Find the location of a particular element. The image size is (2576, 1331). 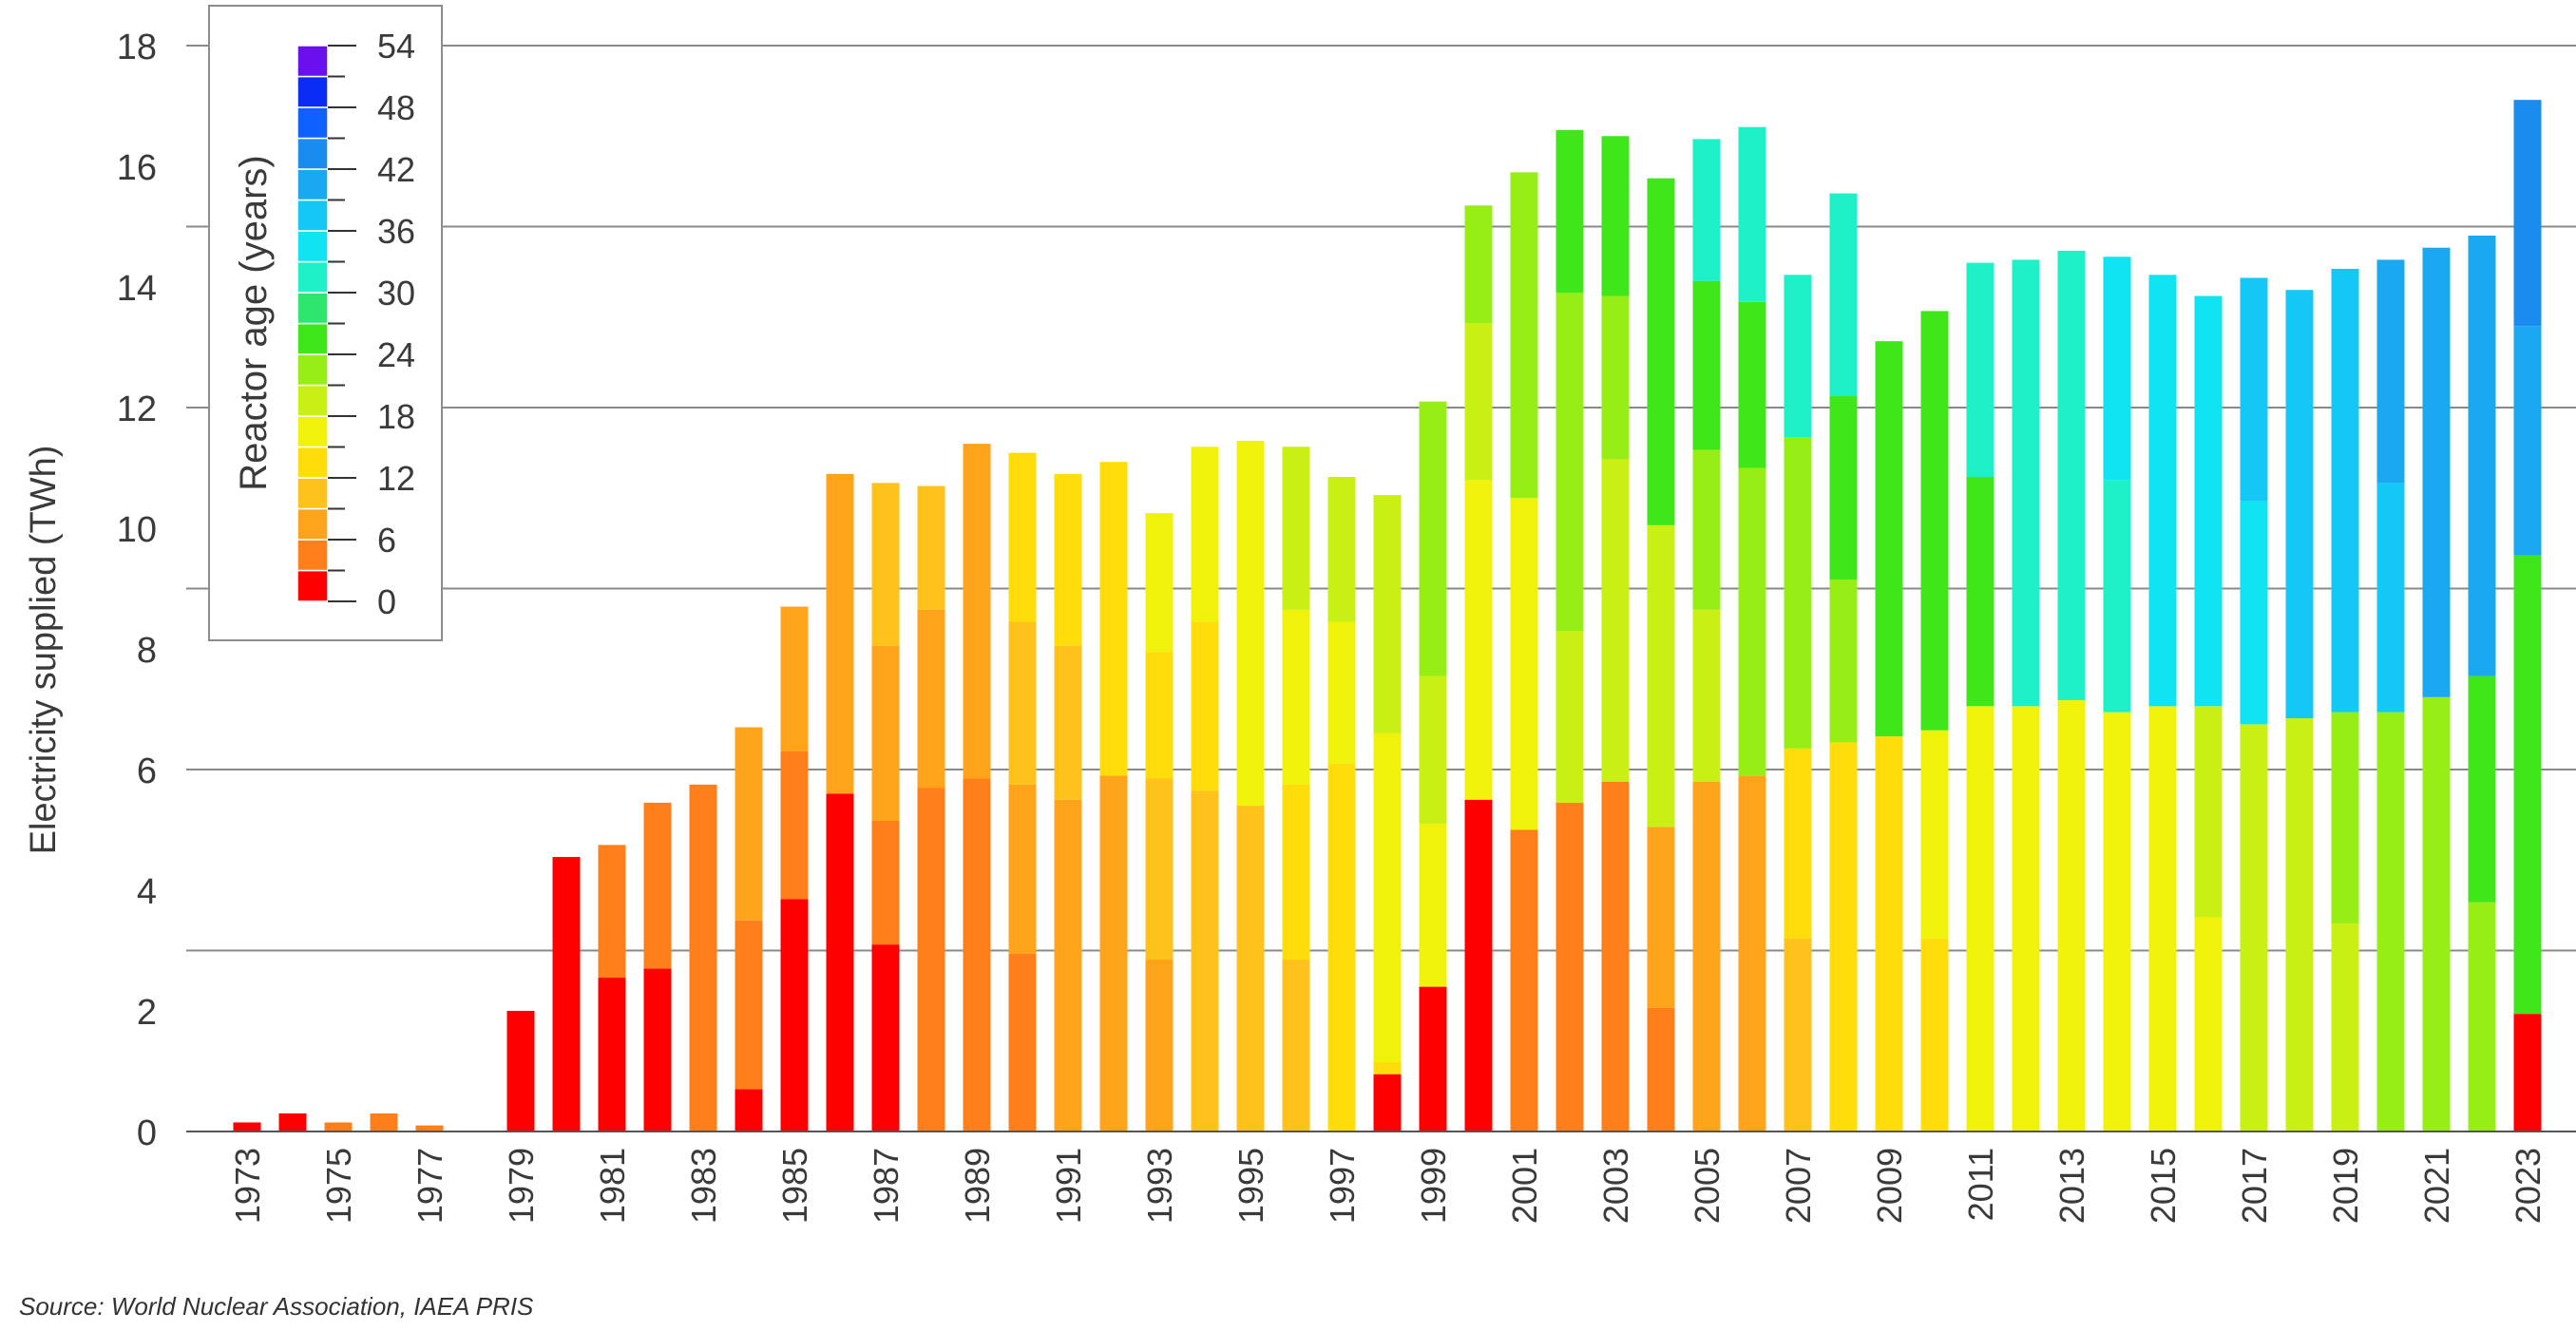

y-tick-label: 2 is located at coordinates (147, 1013).